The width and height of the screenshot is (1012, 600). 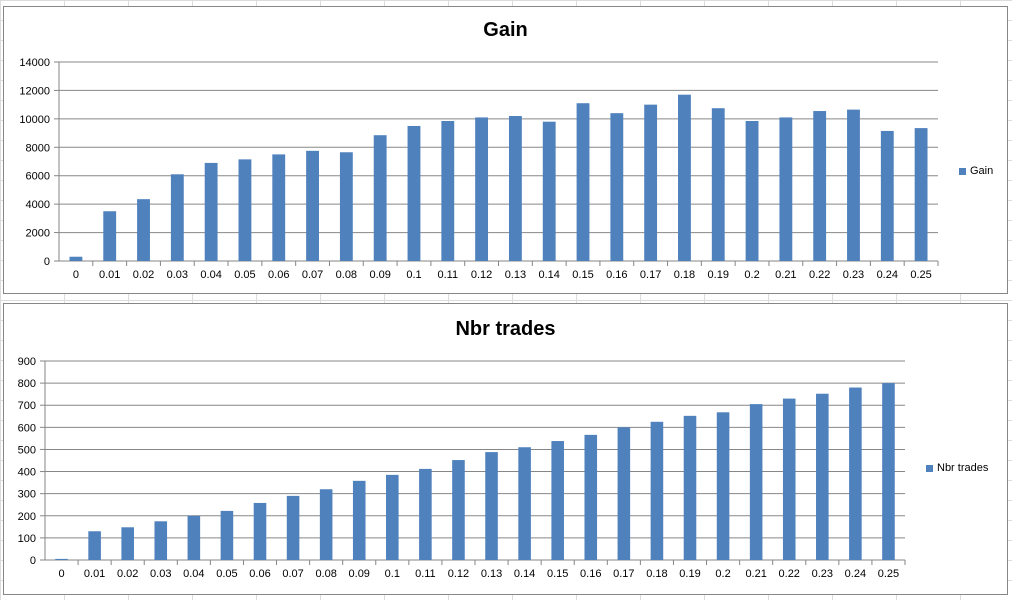 What do you see at coordinates (109, 275) in the screenshot?
I see `x-tick-label: 0.01` at bounding box center [109, 275].